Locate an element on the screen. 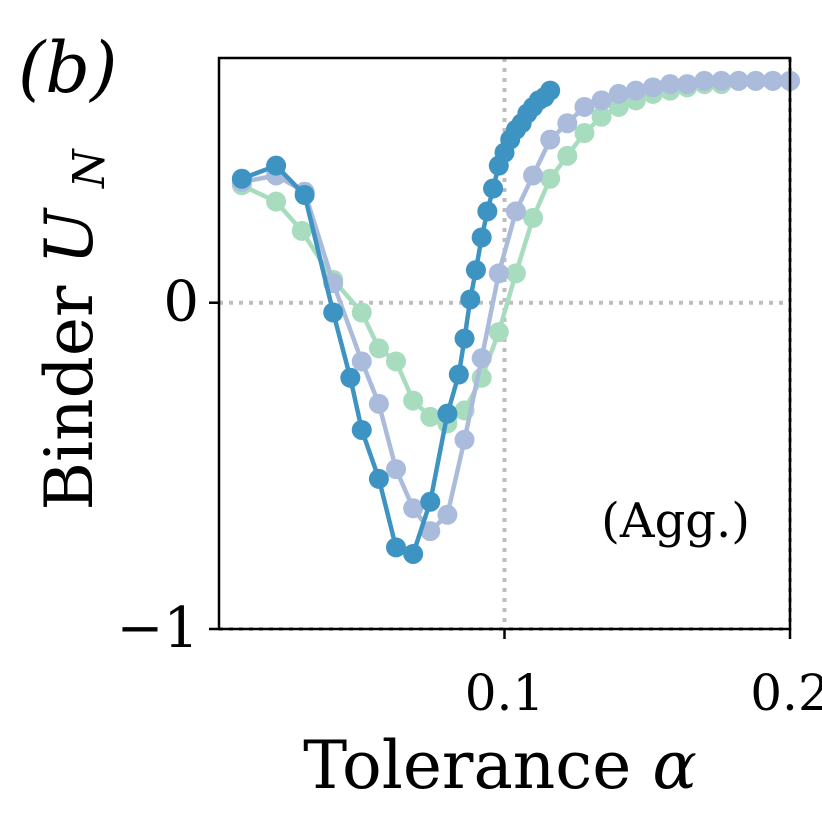  x-tick-label: 0.1 is located at coordinates (505, 693).